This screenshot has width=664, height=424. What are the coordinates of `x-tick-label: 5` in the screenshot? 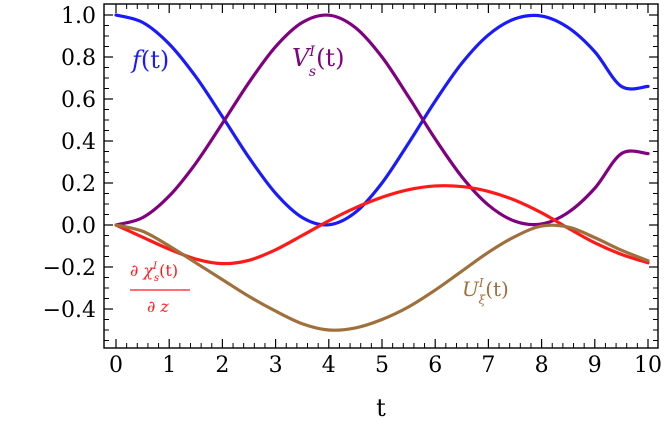 It's located at (382, 365).